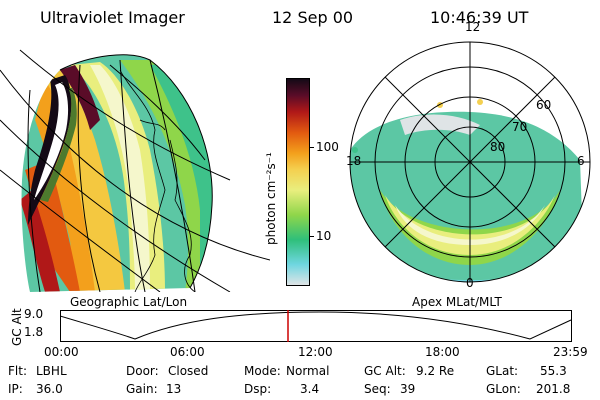 This screenshot has height=400, width=600. I want to click on door-value: Closed, so click(188, 371).